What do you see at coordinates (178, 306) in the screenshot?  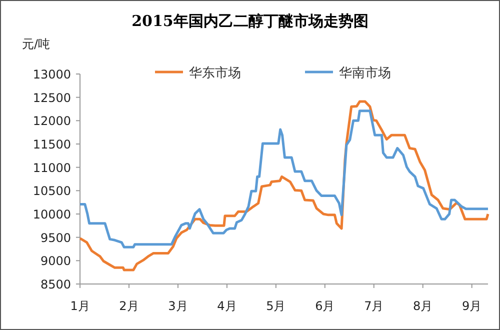 I see `x-tick-label: 3月` at bounding box center [178, 306].